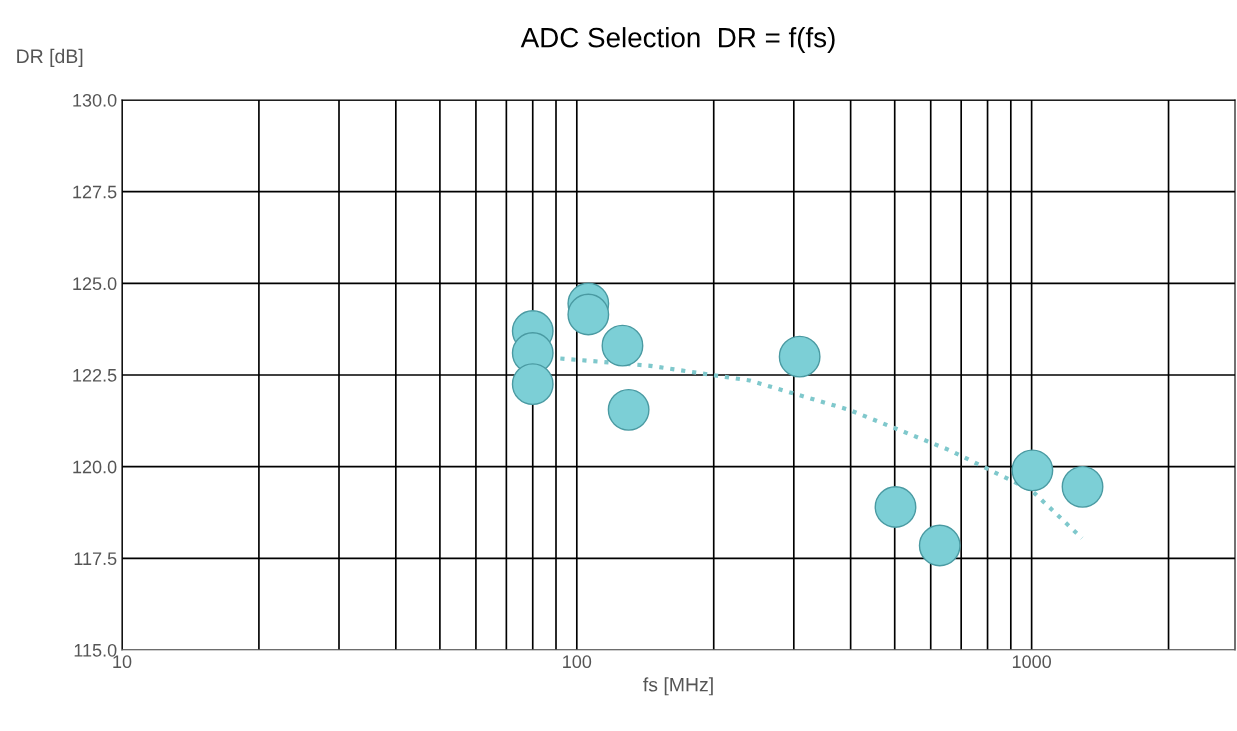 Image resolution: width=1237 pixels, height=731 pixels. I want to click on y-tick-label: 117.5, so click(95, 559).